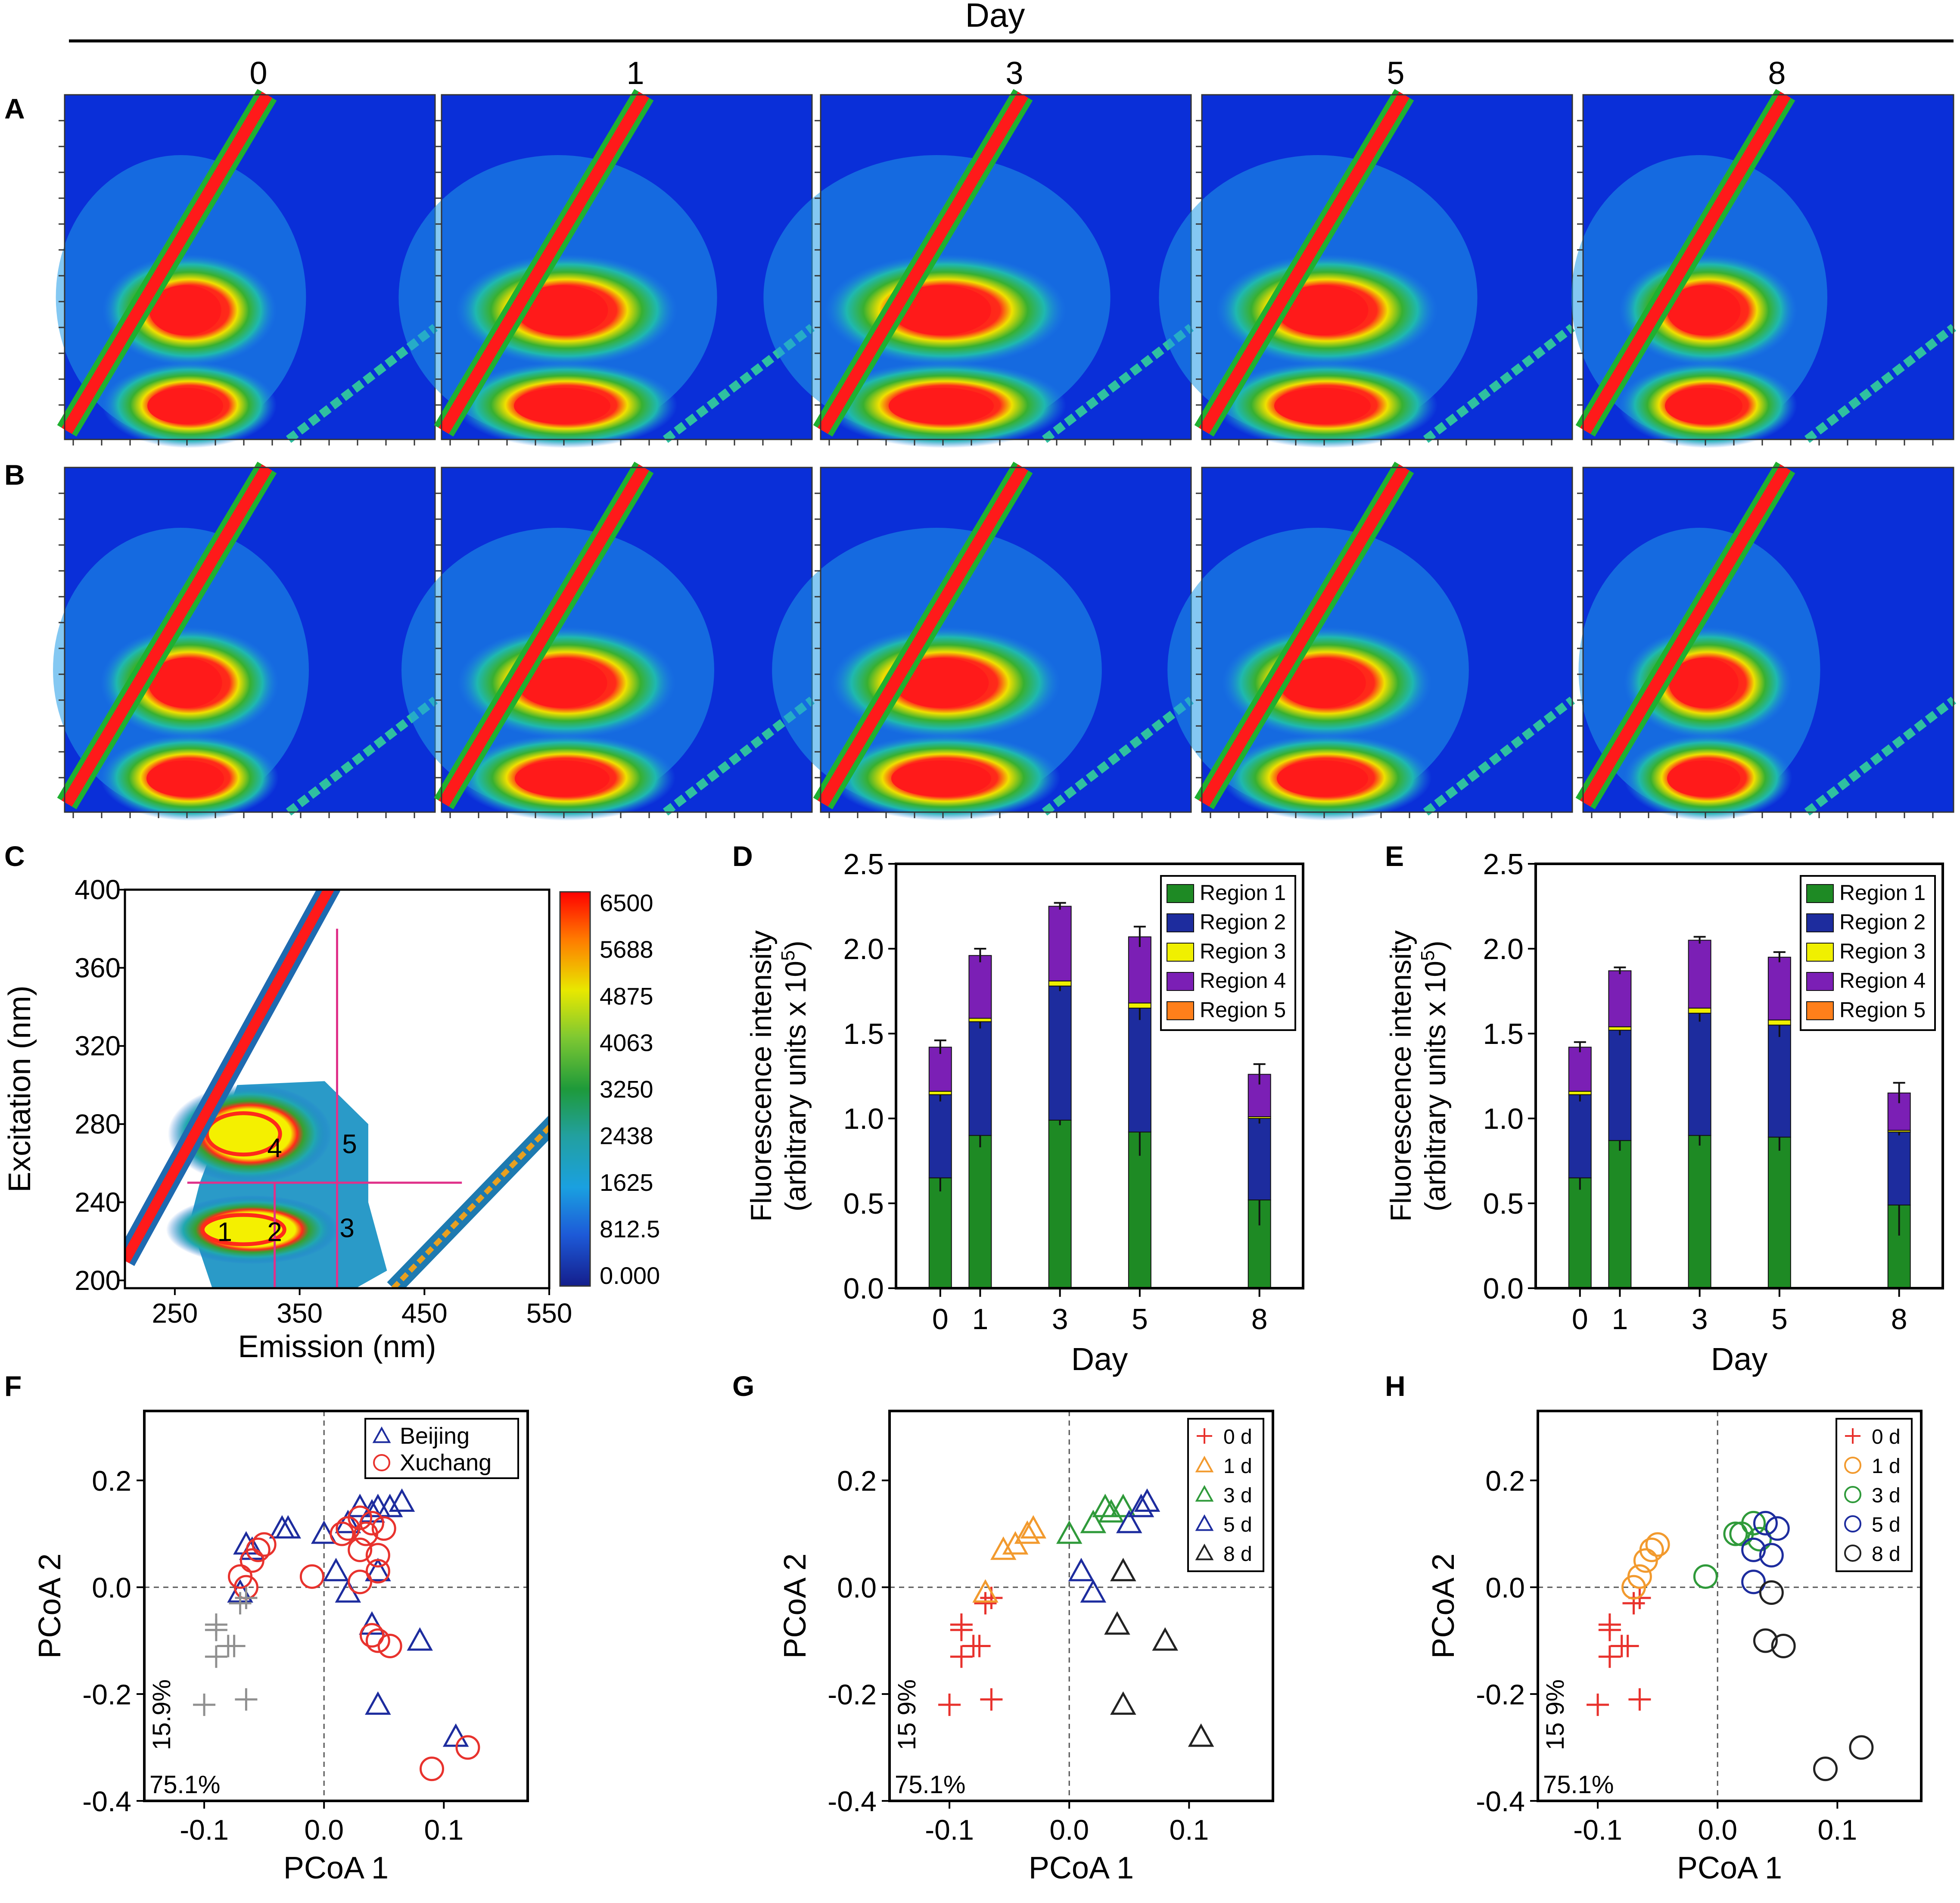 Image resolution: width=1960 pixels, height=1903 pixels. I want to click on y-axis-title: PCoA 2, so click(795, 1605).